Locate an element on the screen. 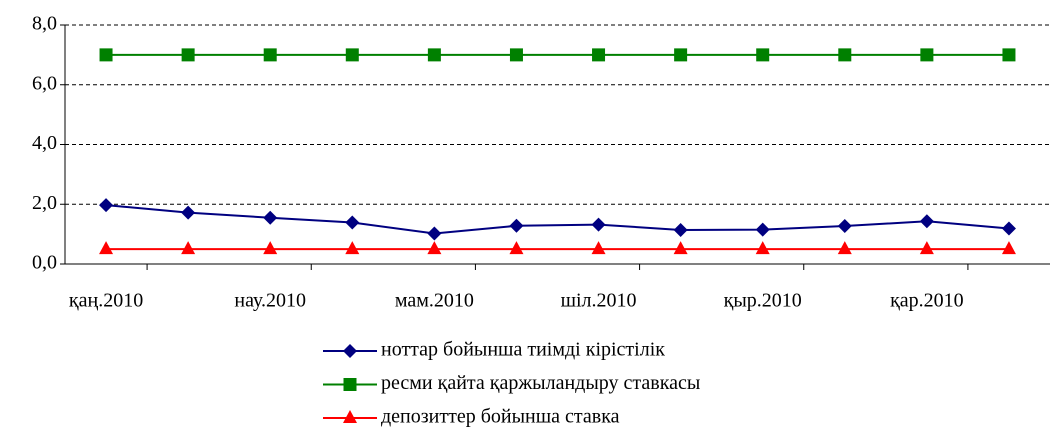 This screenshot has height=434, width=1054. x-tick-label: нау.2010 is located at coordinates (270, 301).